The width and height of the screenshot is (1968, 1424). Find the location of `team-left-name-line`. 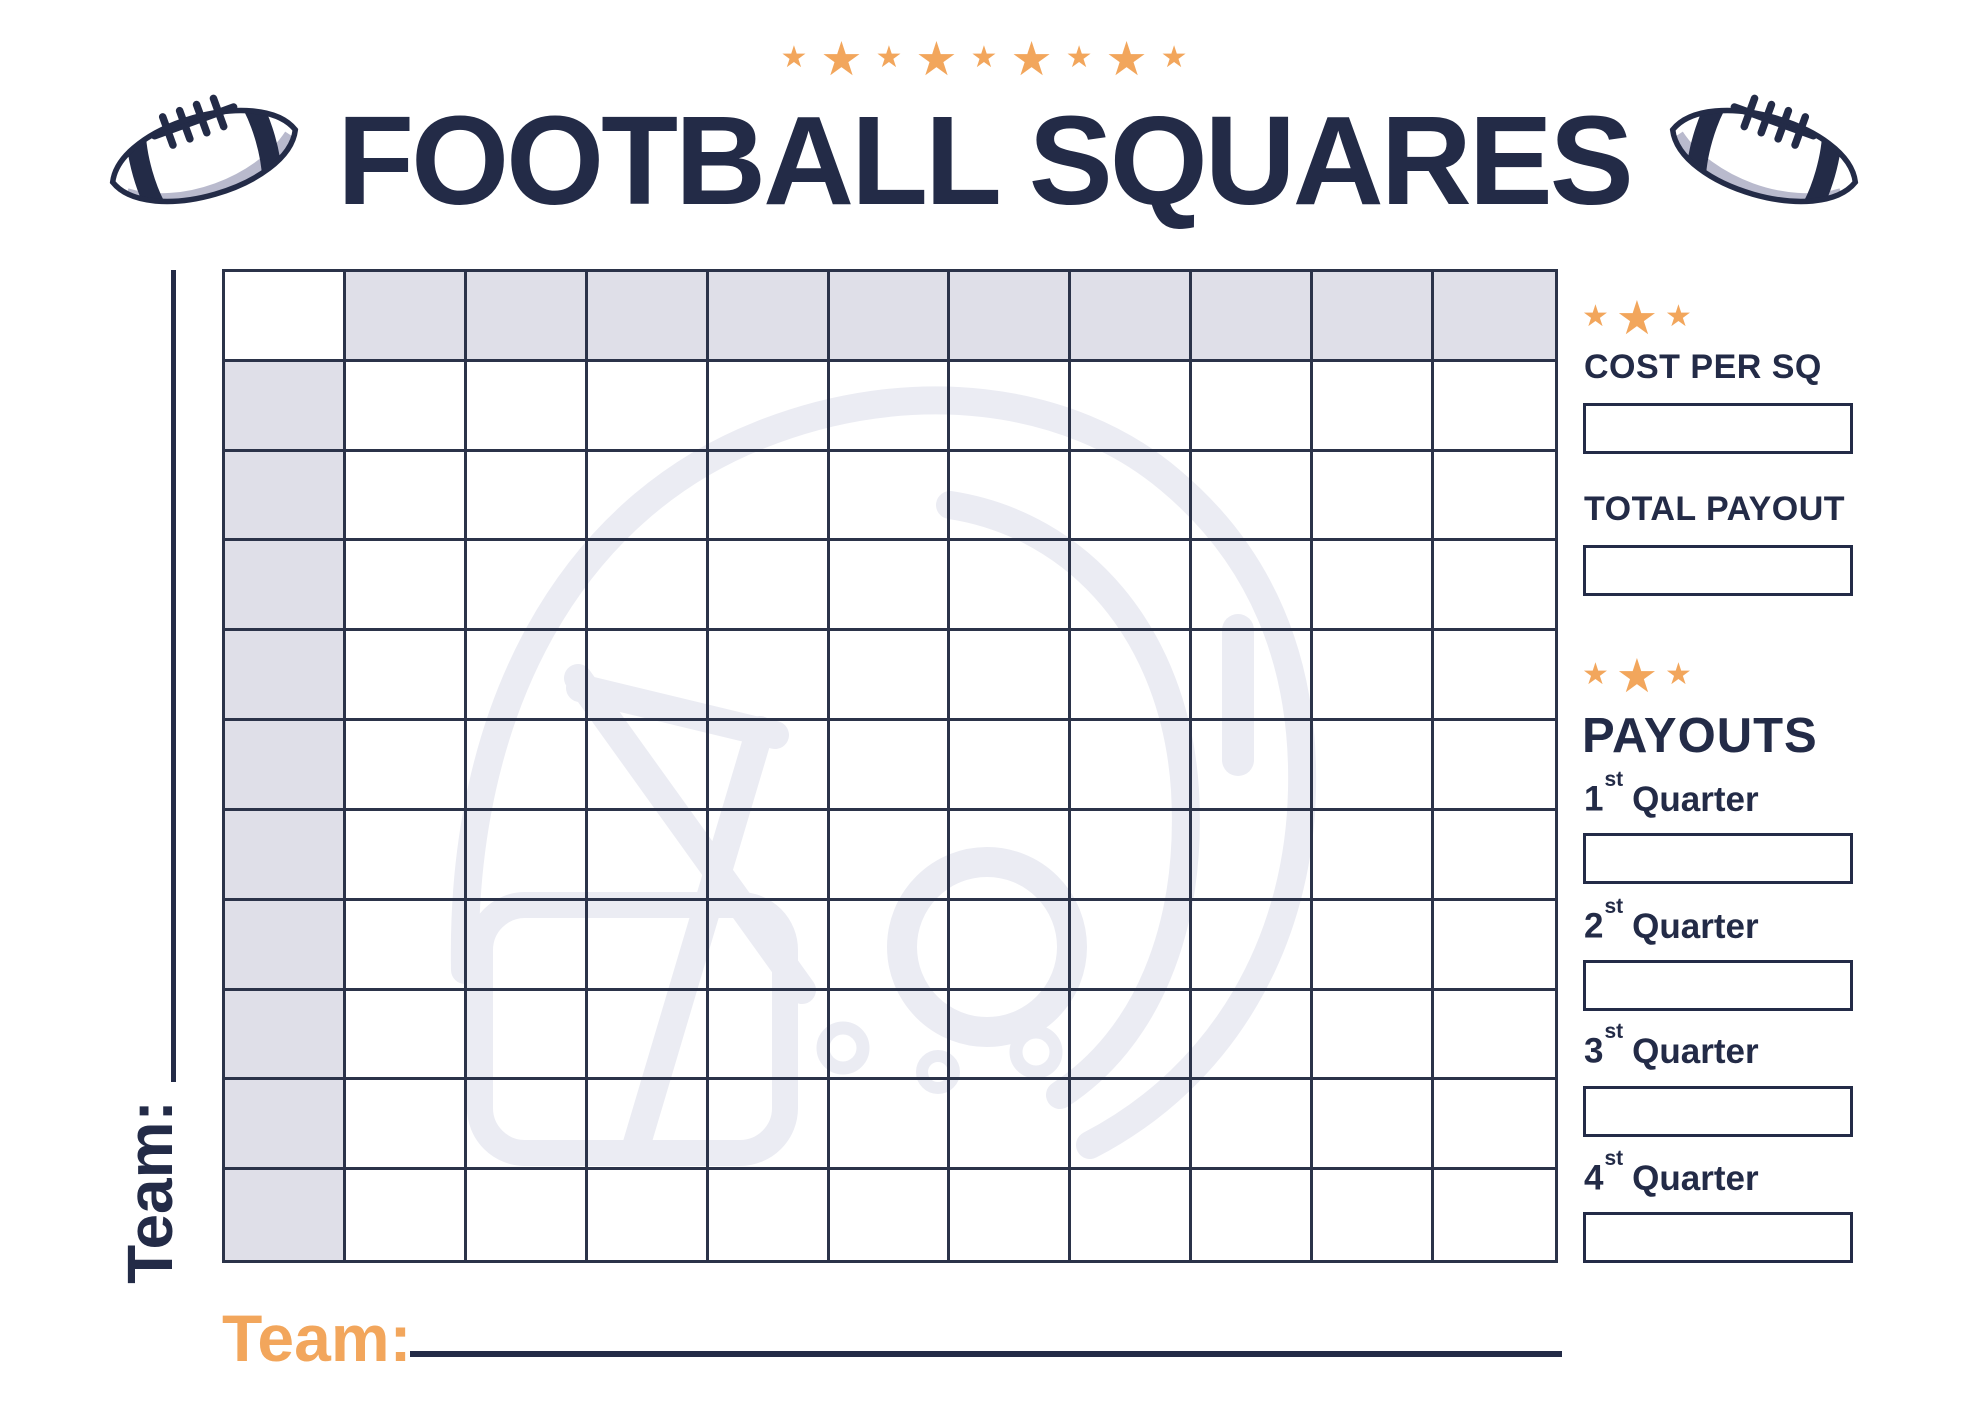

team-left-name-line is located at coordinates (173, 676).